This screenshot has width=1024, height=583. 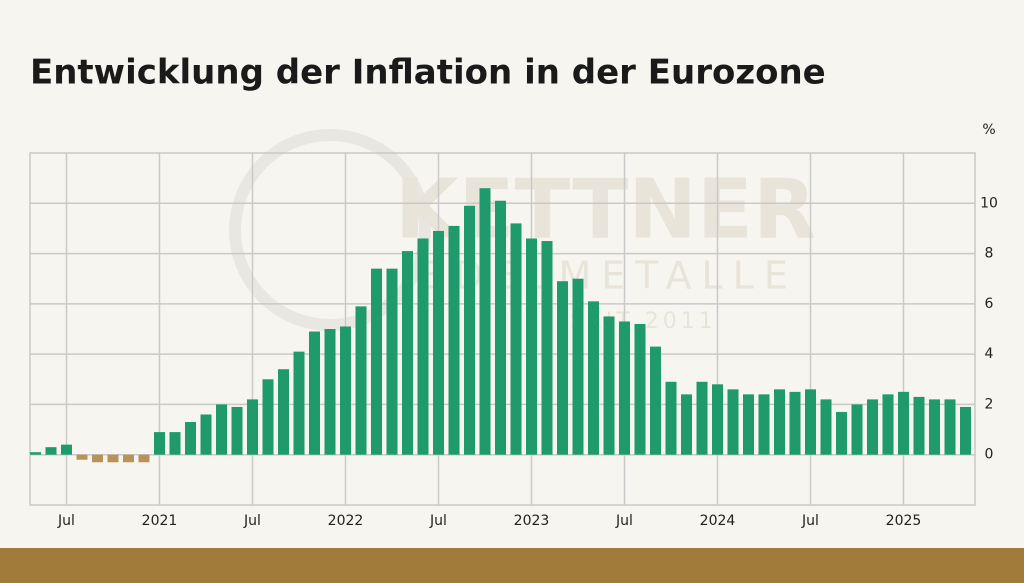 What do you see at coordinates (346, 521) in the screenshot?
I see `x-tick-label: 2022` at bounding box center [346, 521].